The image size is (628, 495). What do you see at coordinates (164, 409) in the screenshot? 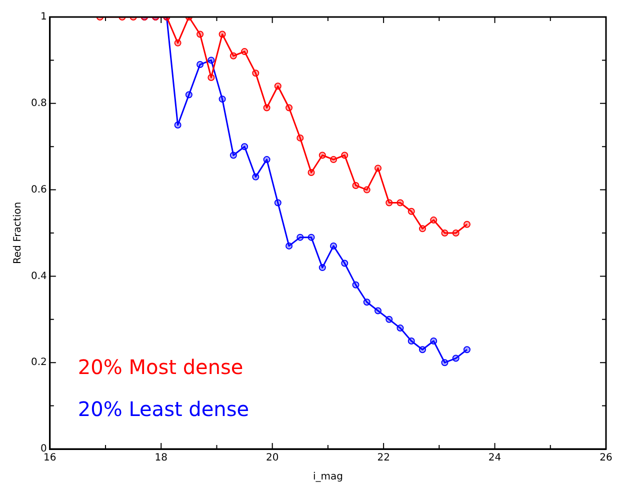
I see `text: 20% Least dense` at bounding box center [164, 409].